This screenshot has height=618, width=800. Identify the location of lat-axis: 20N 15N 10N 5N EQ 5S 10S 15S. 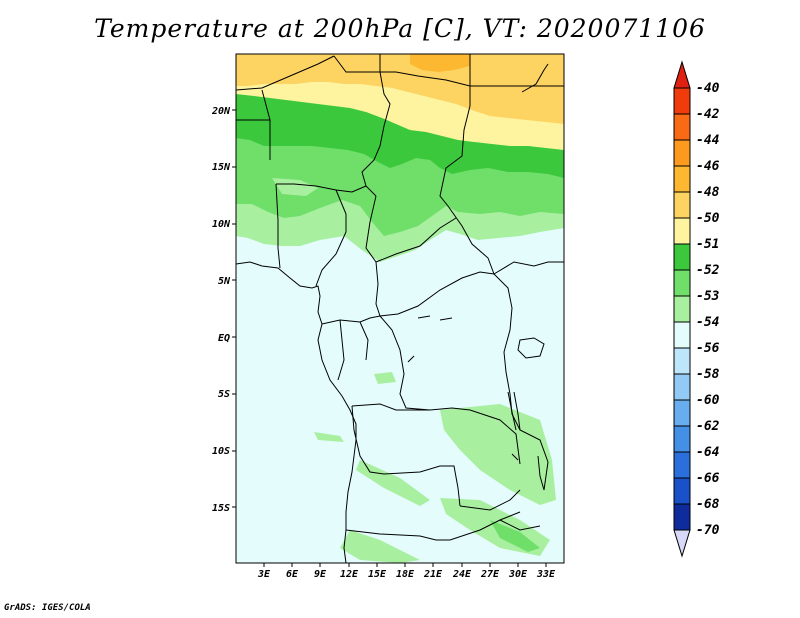
(221, 310).